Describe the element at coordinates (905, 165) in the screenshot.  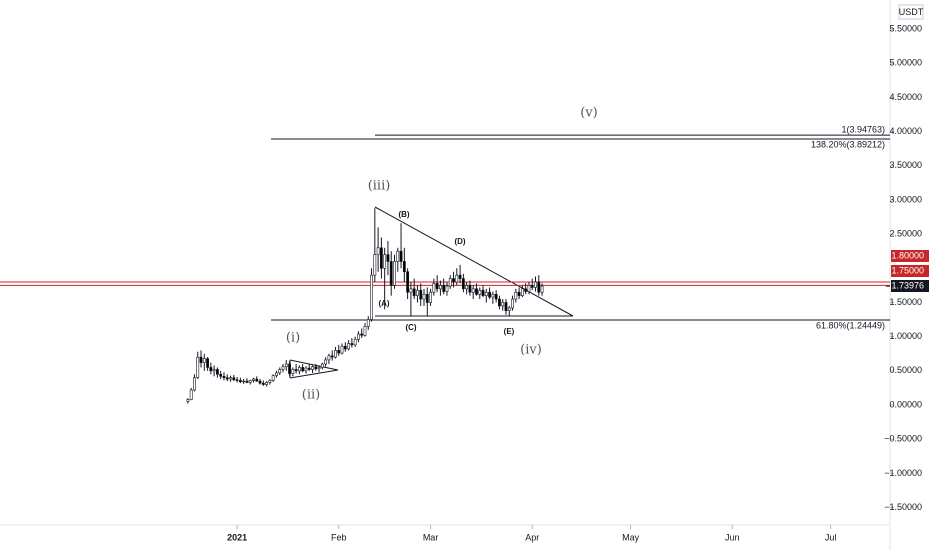
I see `y-tick-label: 3.50000` at that location.